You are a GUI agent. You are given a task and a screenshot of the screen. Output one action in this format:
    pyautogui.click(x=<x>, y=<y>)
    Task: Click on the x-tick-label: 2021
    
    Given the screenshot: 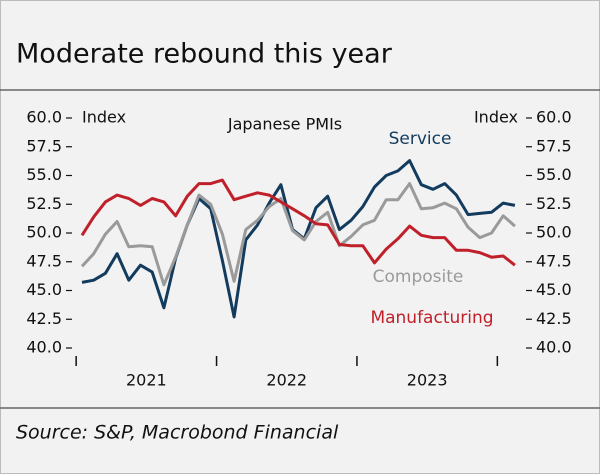 What is the action you would take?
    pyautogui.click(x=146, y=380)
    